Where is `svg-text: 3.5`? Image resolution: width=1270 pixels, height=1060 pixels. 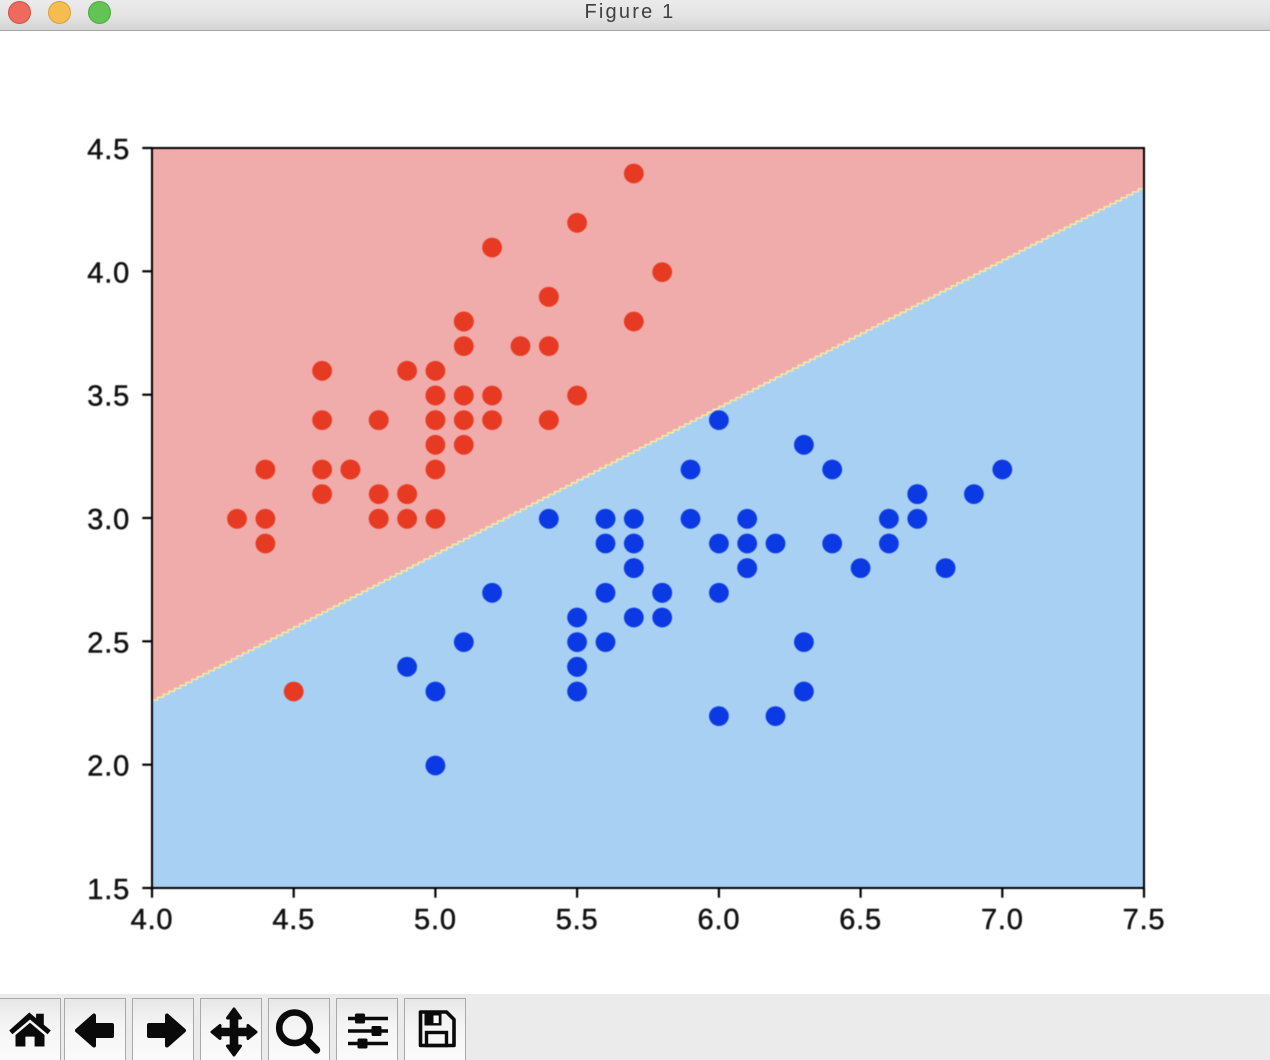
svg-text: 3.5 is located at coordinates (108, 397).